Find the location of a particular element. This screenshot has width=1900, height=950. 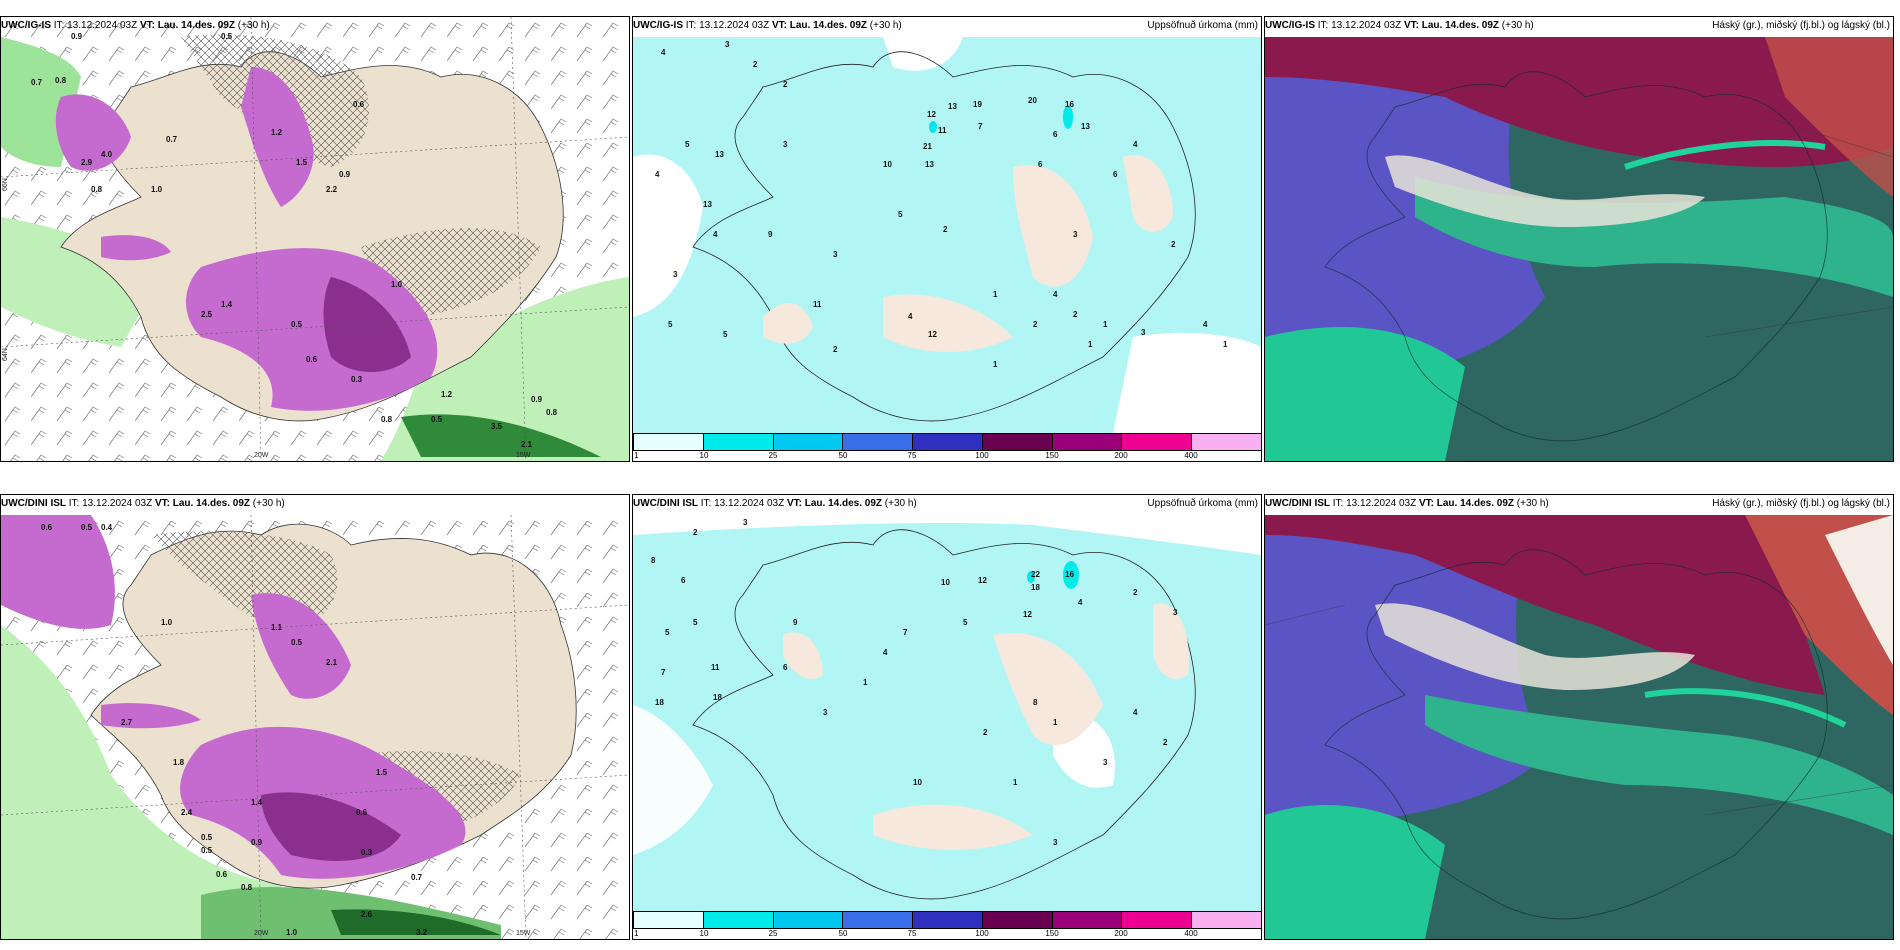

value-label: 4.0 is located at coordinates (107, 154).